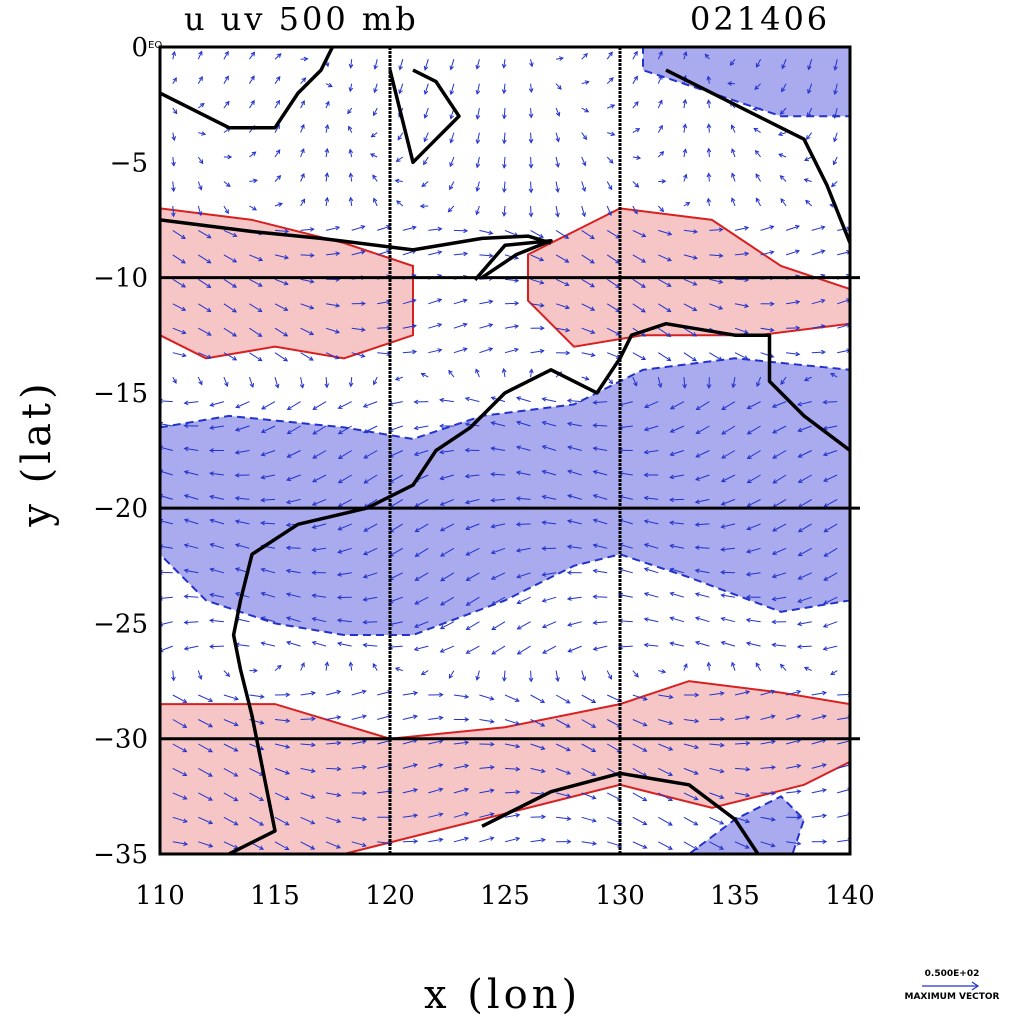 This screenshot has height=1018, width=1016. What do you see at coordinates (505, 896) in the screenshot?
I see `x-tick-label: 125` at bounding box center [505, 896].